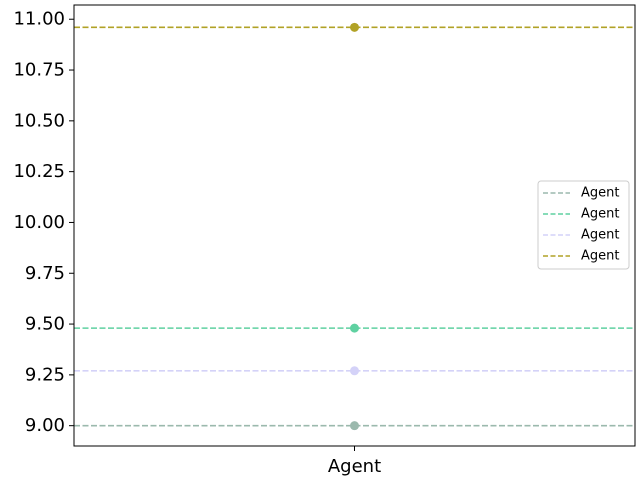 This screenshot has height=480, width=640. I want to click on y-tick-label: 9.25, so click(45, 374).